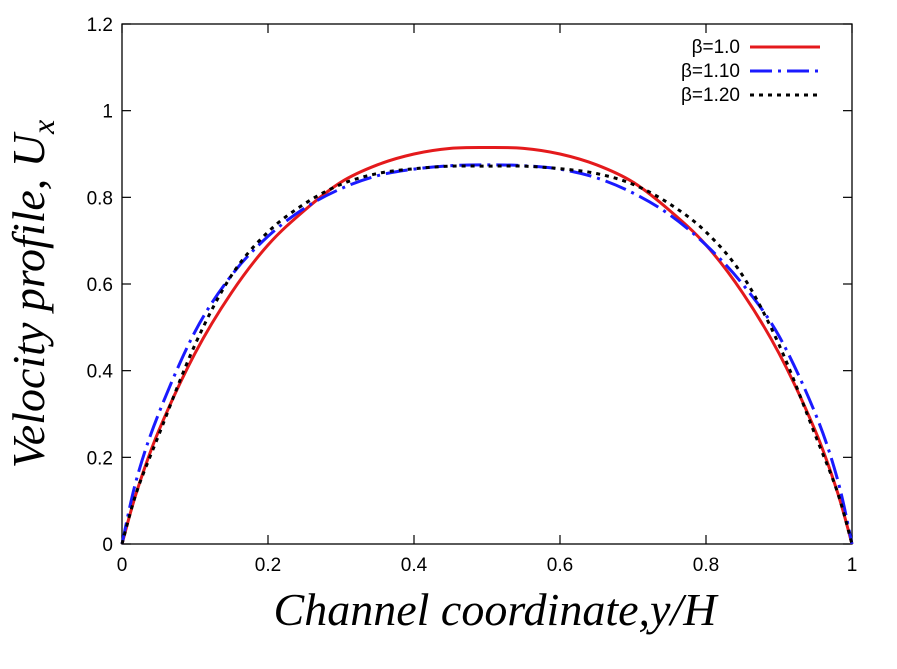 This screenshot has width=897, height=669. What do you see at coordinates (100, 25) in the screenshot?
I see `y-tick-label: 1.2` at bounding box center [100, 25].